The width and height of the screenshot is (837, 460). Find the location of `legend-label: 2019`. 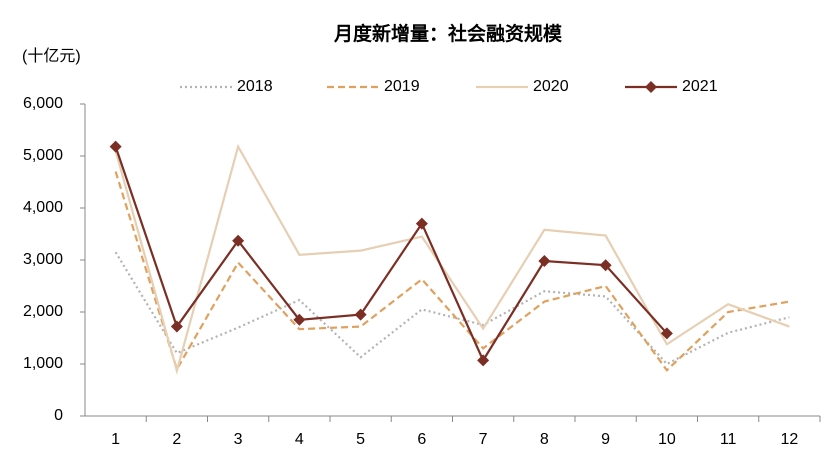

legend-label: 2019 is located at coordinates (402, 86).